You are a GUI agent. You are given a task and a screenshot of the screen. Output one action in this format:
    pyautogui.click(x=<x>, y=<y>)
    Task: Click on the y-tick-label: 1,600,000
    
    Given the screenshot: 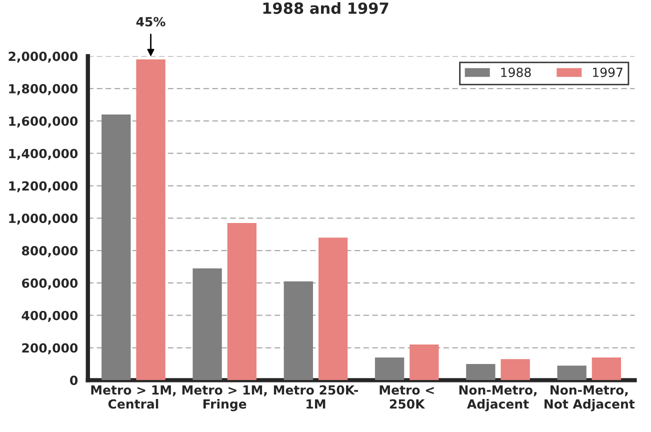 What is the action you would take?
    pyautogui.click(x=43, y=122)
    